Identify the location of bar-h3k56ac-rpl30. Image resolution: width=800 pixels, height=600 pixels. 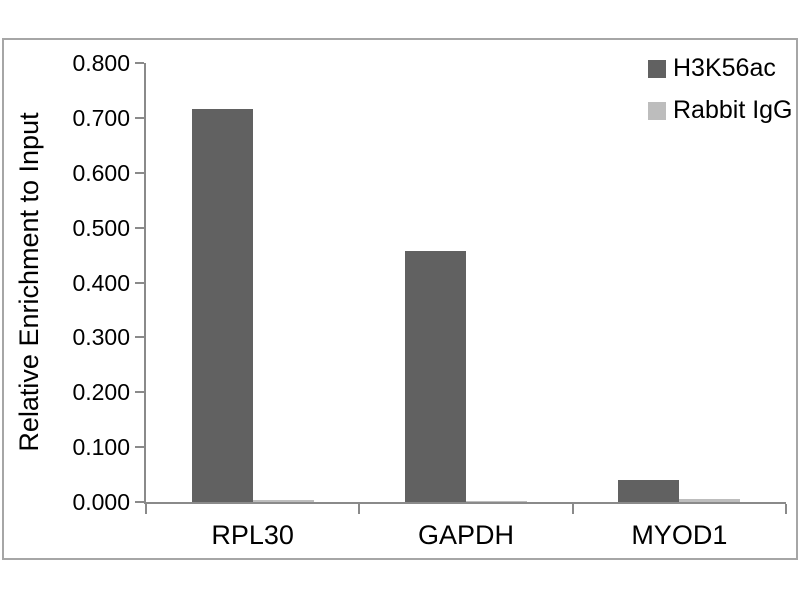
(222, 305).